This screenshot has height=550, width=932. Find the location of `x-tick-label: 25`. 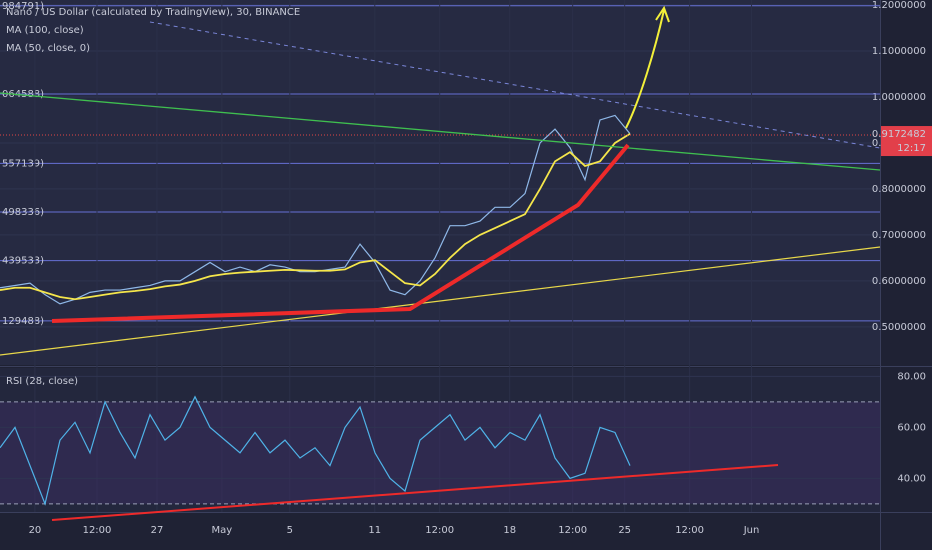

x-tick-label: 25 is located at coordinates (624, 530).